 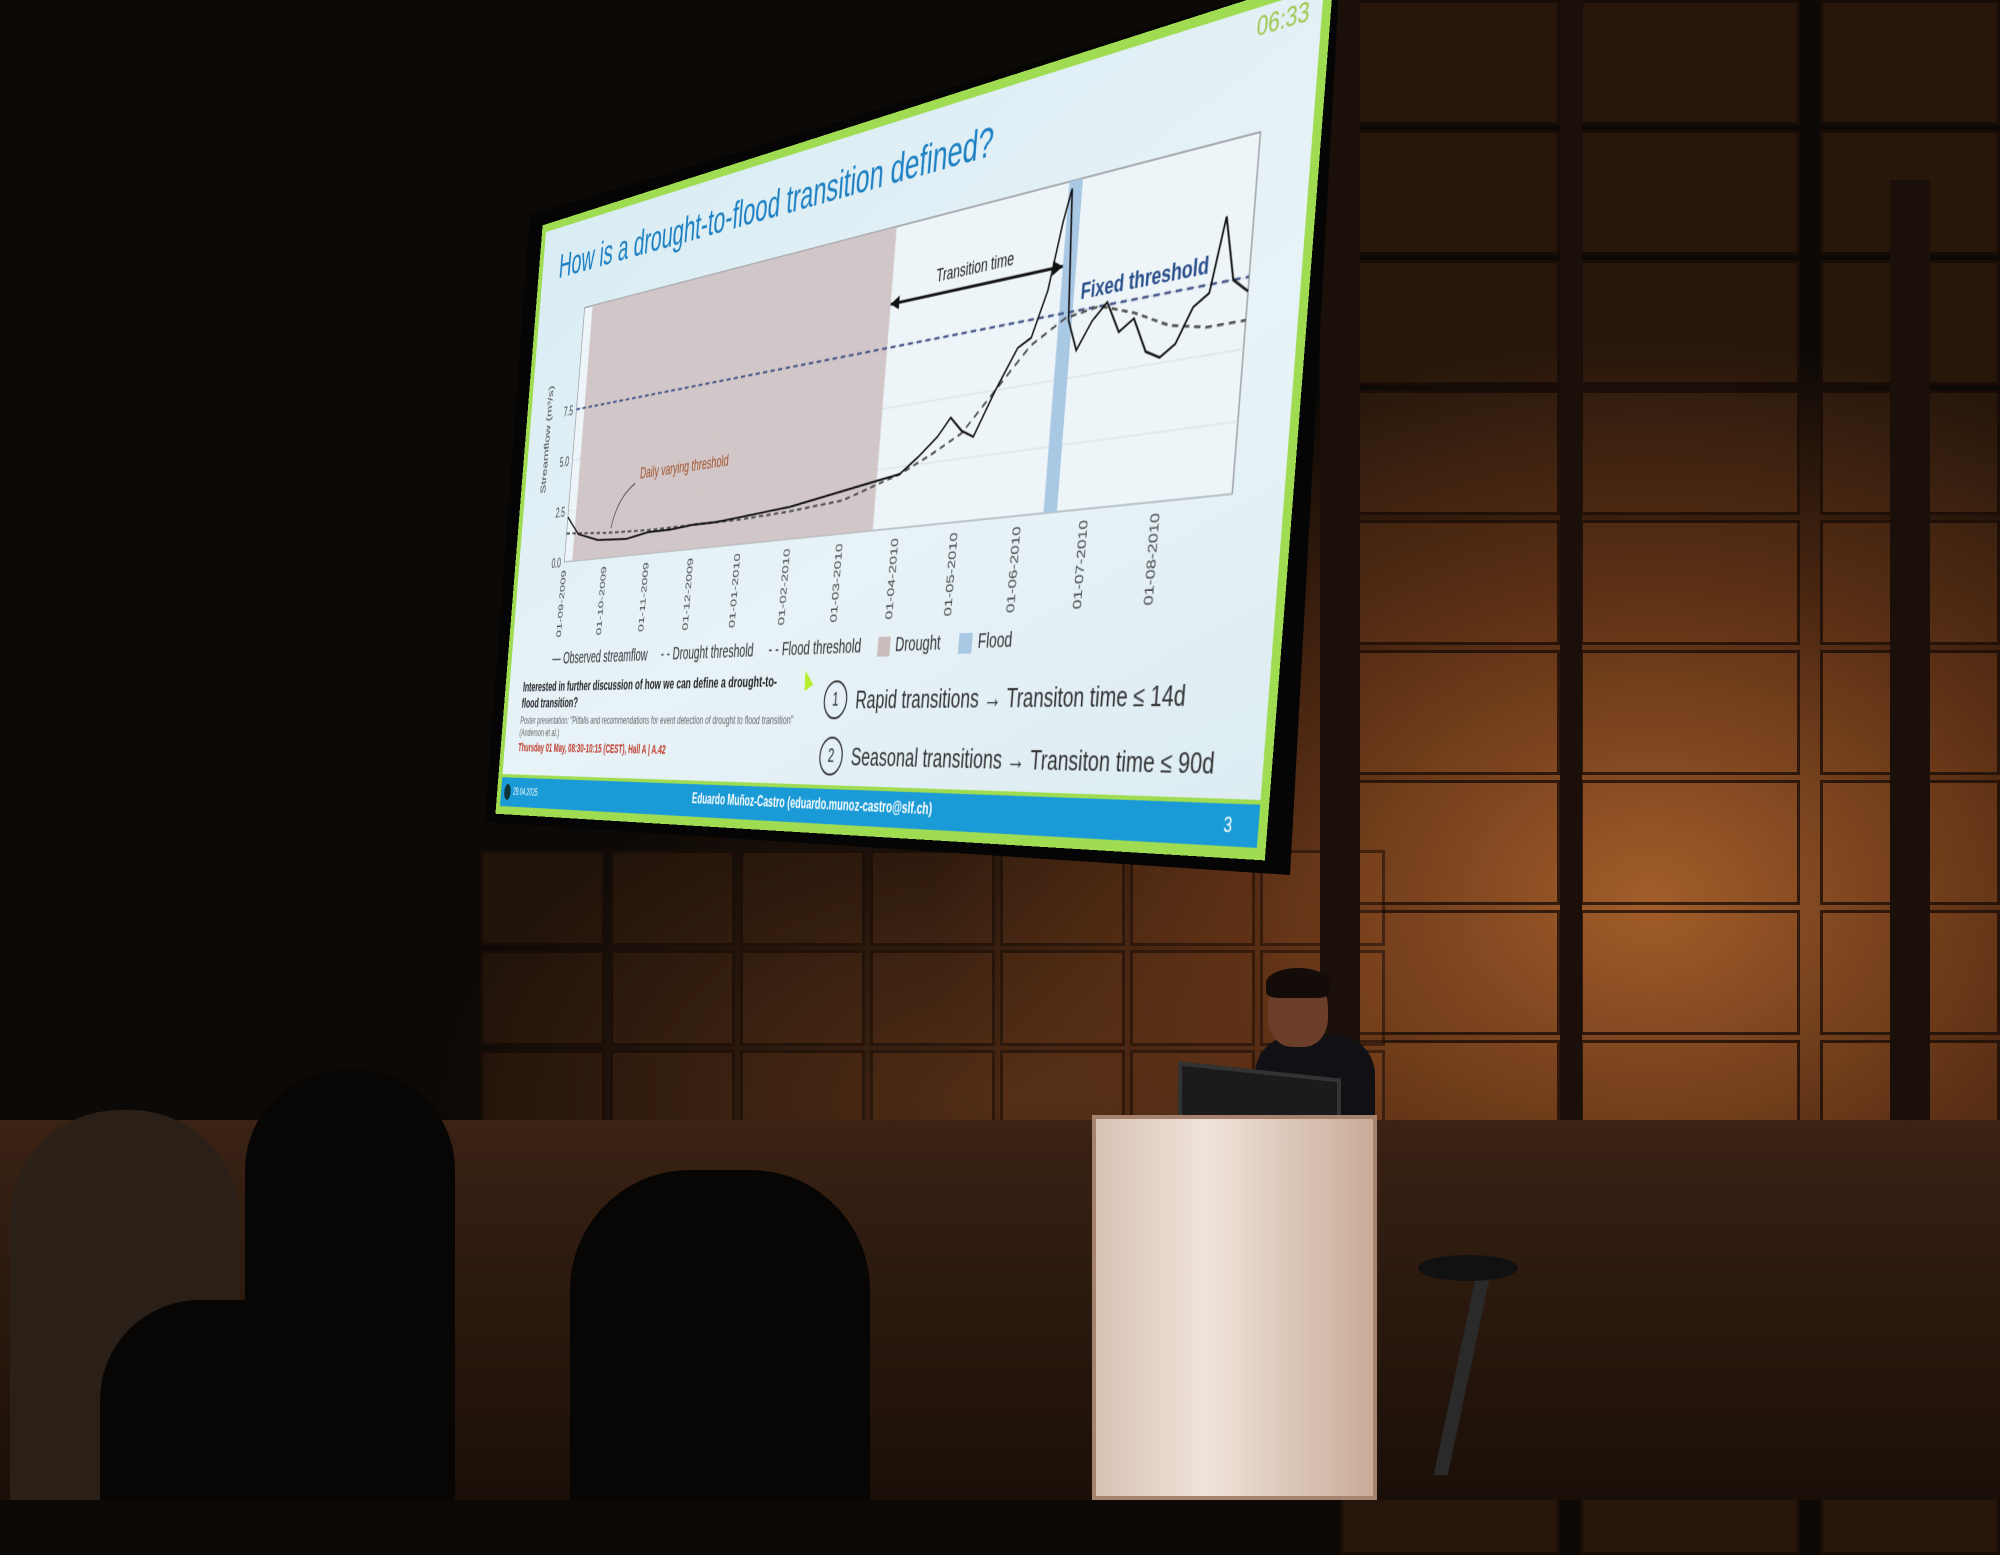 What do you see at coordinates (1153, 558) in the screenshot?
I see `x-tick-label: 01-08-2010` at bounding box center [1153, 558].